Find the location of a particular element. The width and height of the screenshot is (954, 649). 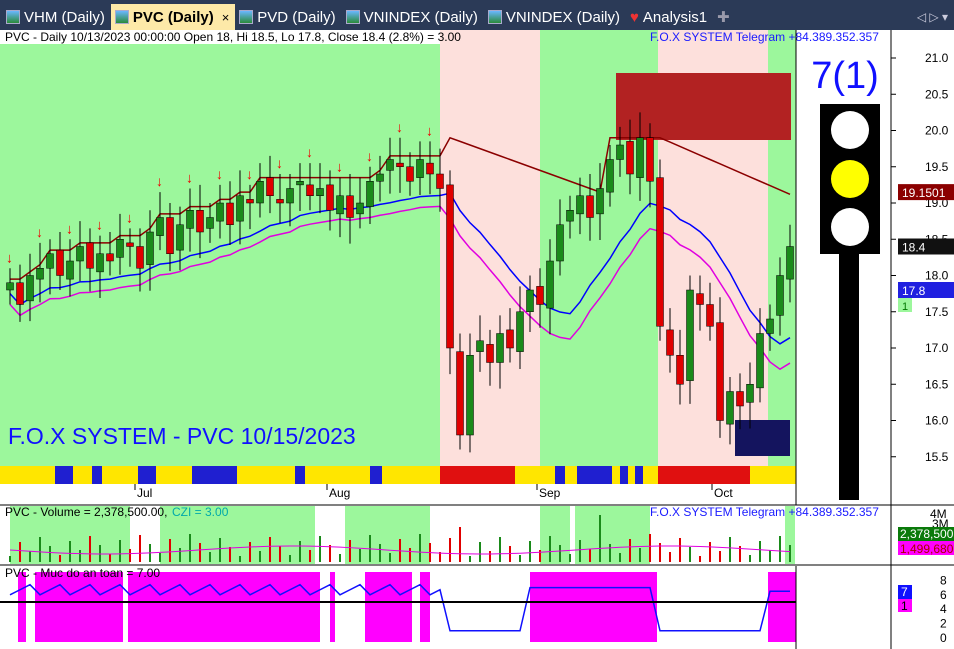

tab-analysis1: ♥ Analysis1 is located at coordinates (669, 17).